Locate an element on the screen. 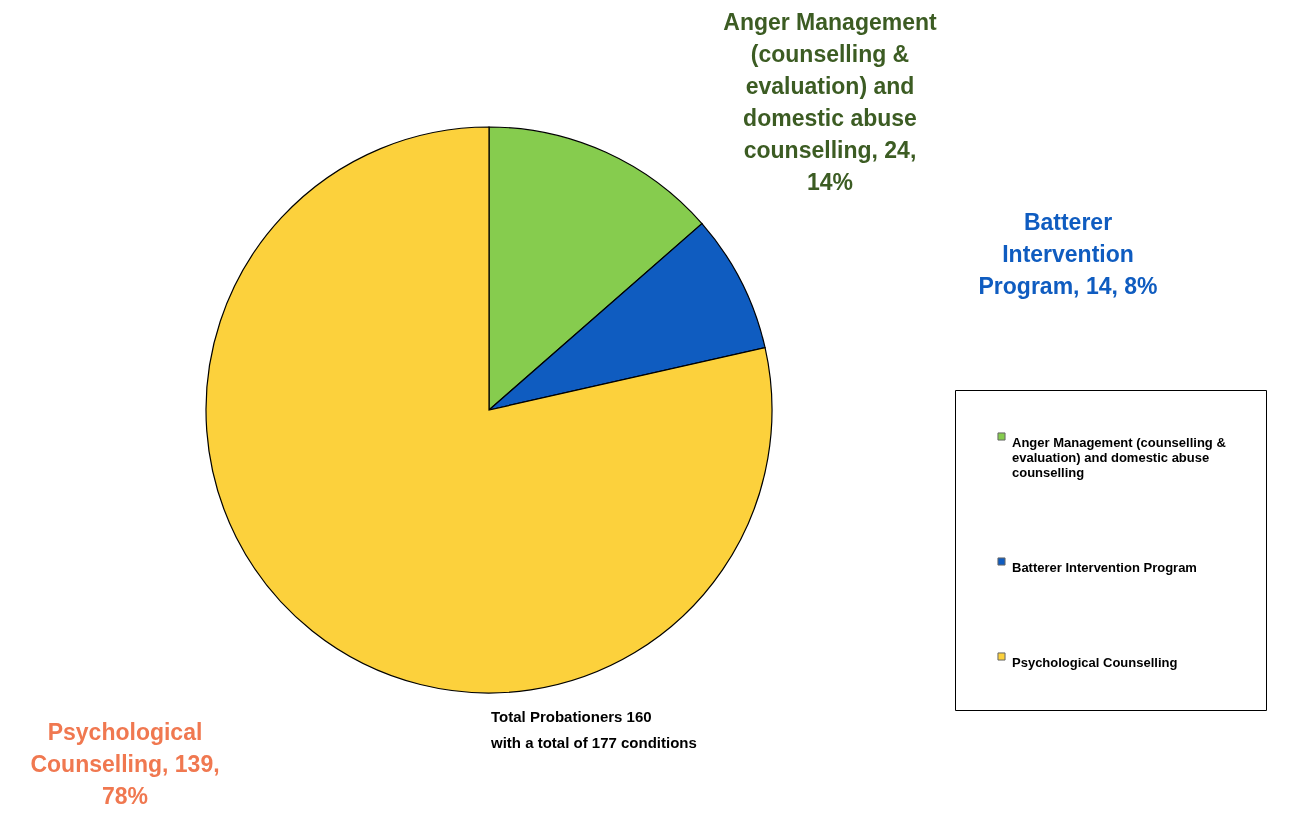 The image size is (1301, 816). category-label: Anger Management (counselling & evaluation) and domestic abuse counselling, 24, is located at coordinates (830, 86).